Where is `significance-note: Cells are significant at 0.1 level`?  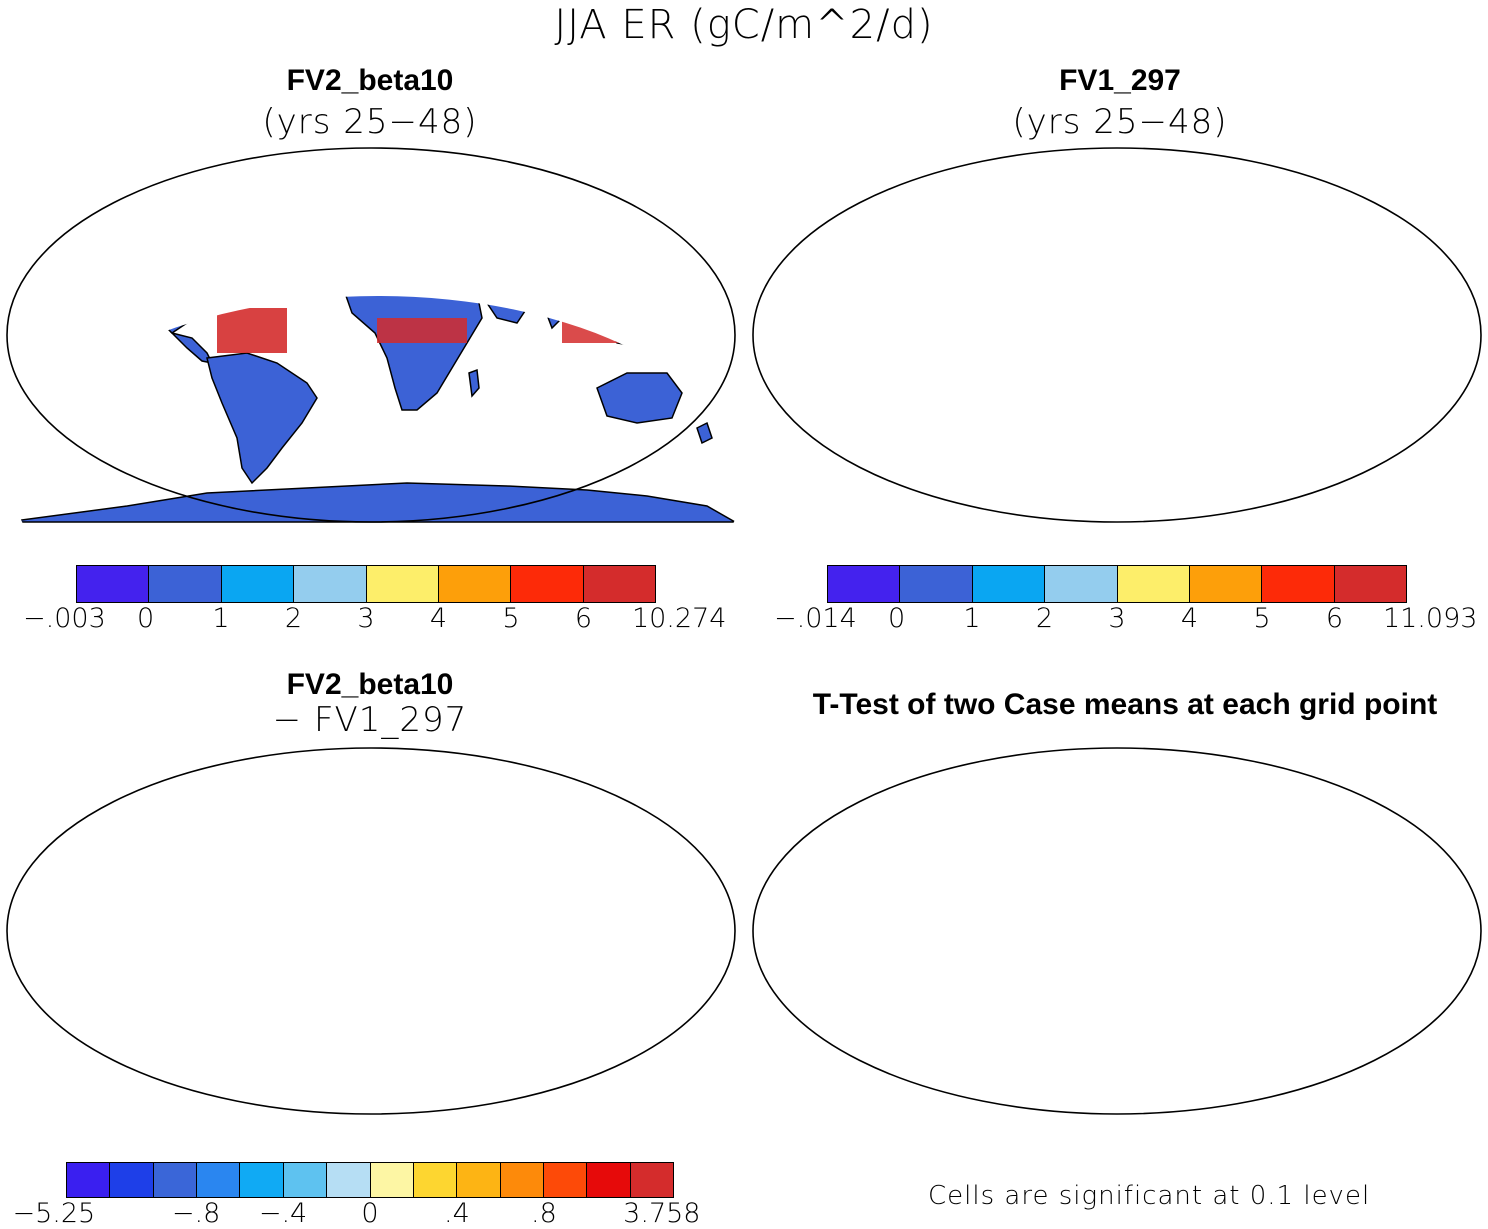
significance-note: Cells are significant at 0.1 level is located at coordinates (1149, 1196).